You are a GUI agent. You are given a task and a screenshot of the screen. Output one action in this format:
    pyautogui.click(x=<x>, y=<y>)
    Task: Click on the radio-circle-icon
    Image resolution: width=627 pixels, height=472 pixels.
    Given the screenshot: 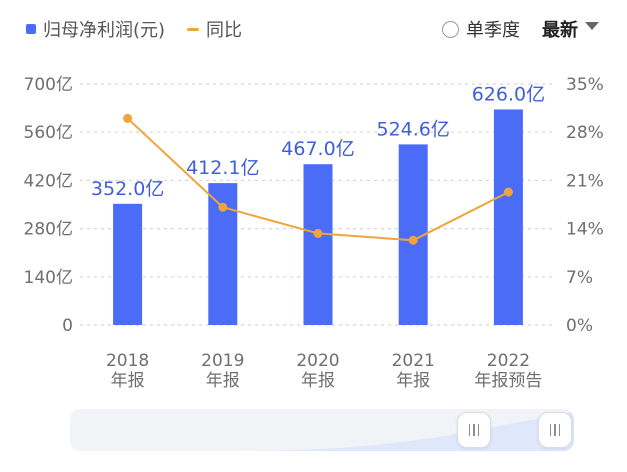 What is the action you would take?
    pyautogui.click(x=450, y=29)
    